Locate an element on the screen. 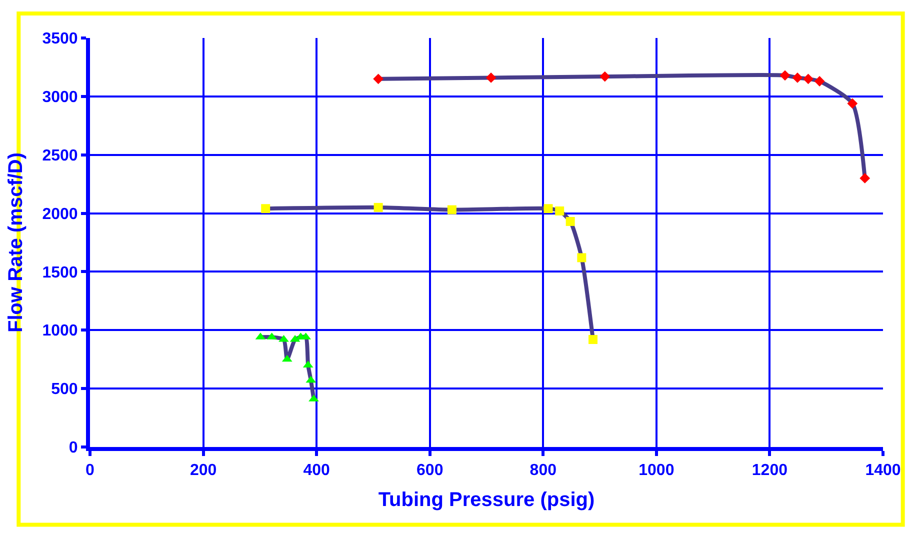  x-tick-label: 400 is located at coordinates (316, 471).